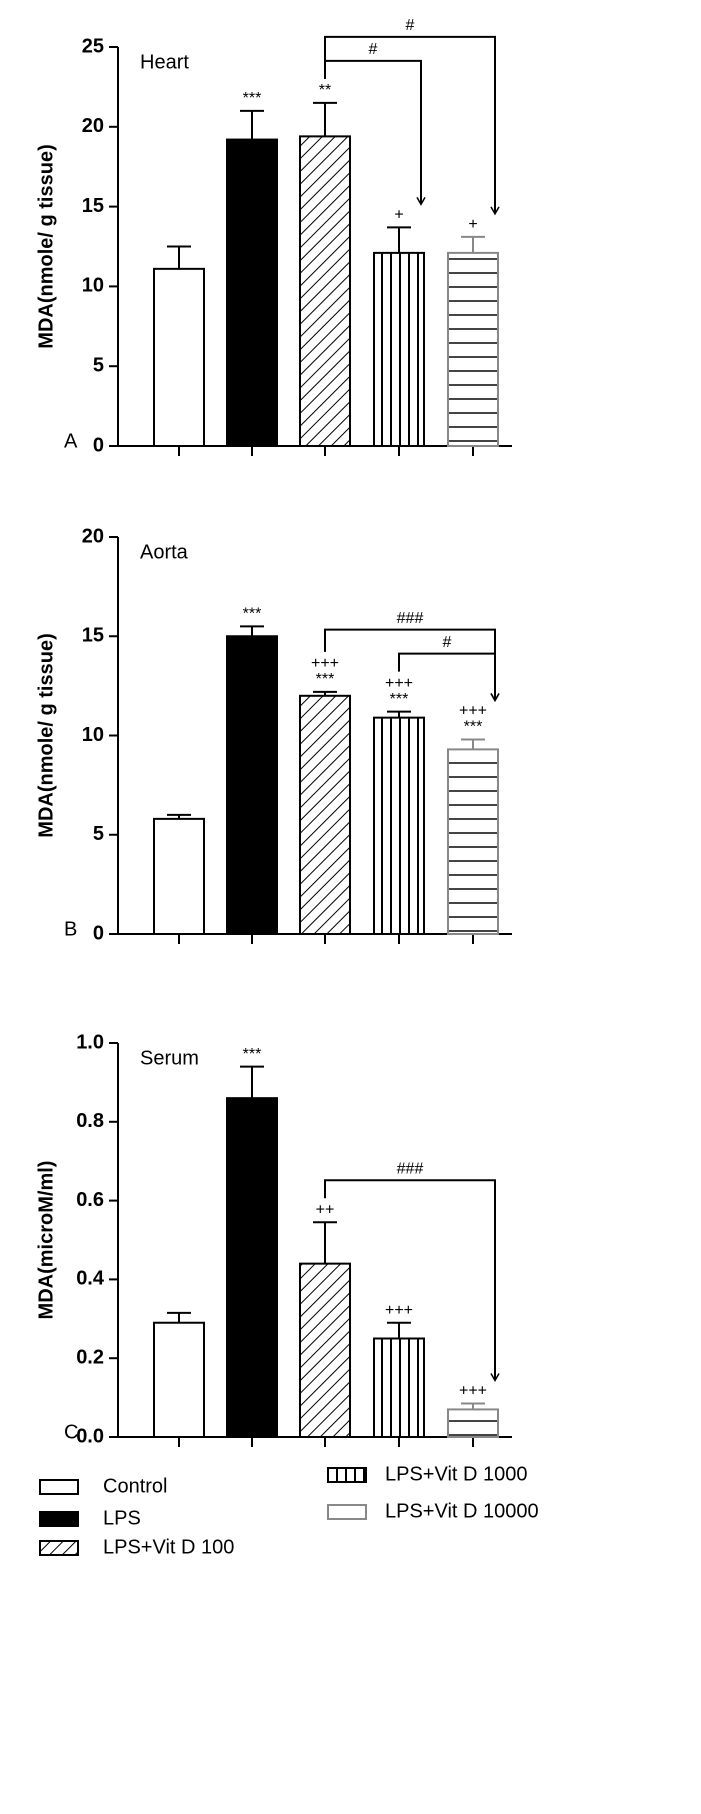 The image size is (701, 1814). What do you see at coordinates (90, 1042) in the screenshot?
I see `y-tick-label: 1.0` at bounding box center [90, 1042].